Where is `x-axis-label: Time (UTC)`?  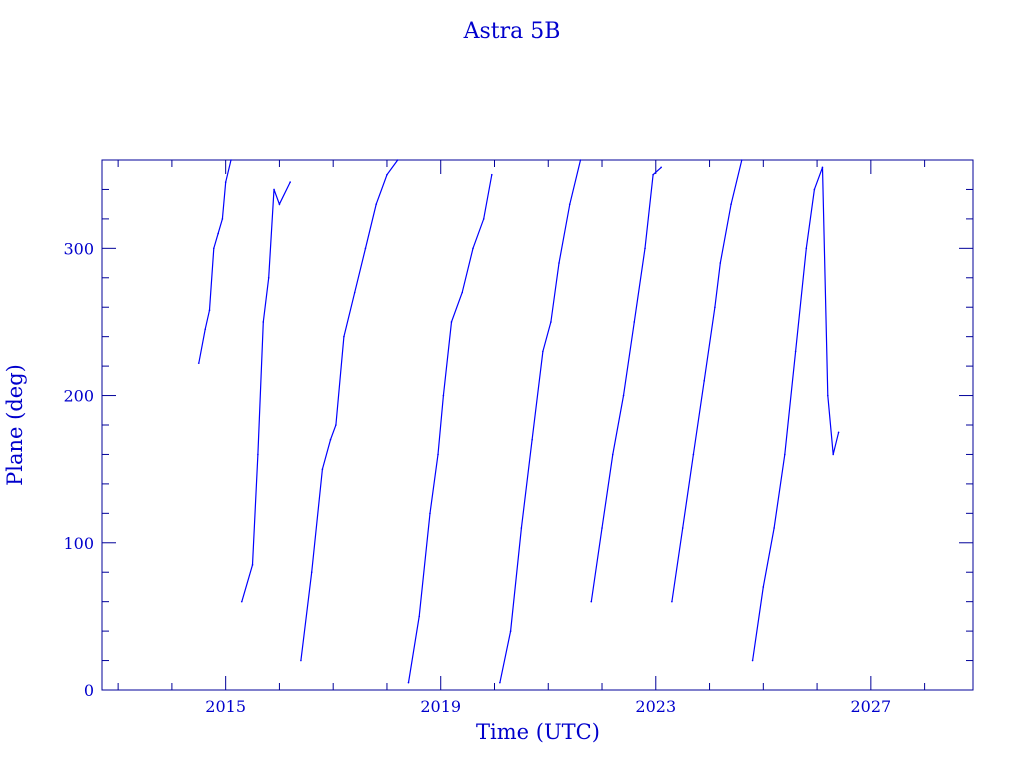 x-axis-label: Time (UTC) is located at coordinates (538, 732).